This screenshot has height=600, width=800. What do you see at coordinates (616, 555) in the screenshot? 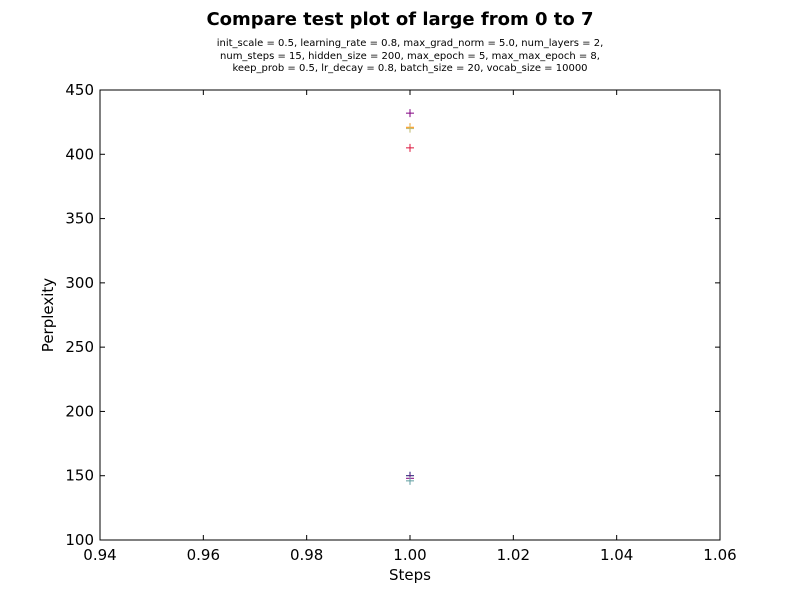
I see `x-tick-label: 1.04` at bounding box center [616, 555].